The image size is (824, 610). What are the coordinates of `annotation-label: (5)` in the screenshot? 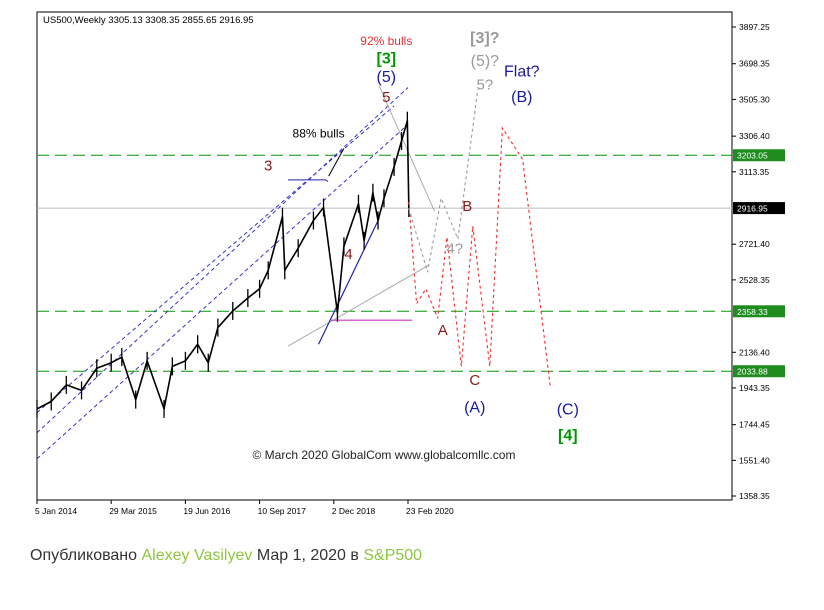 It's located at (387, 77).